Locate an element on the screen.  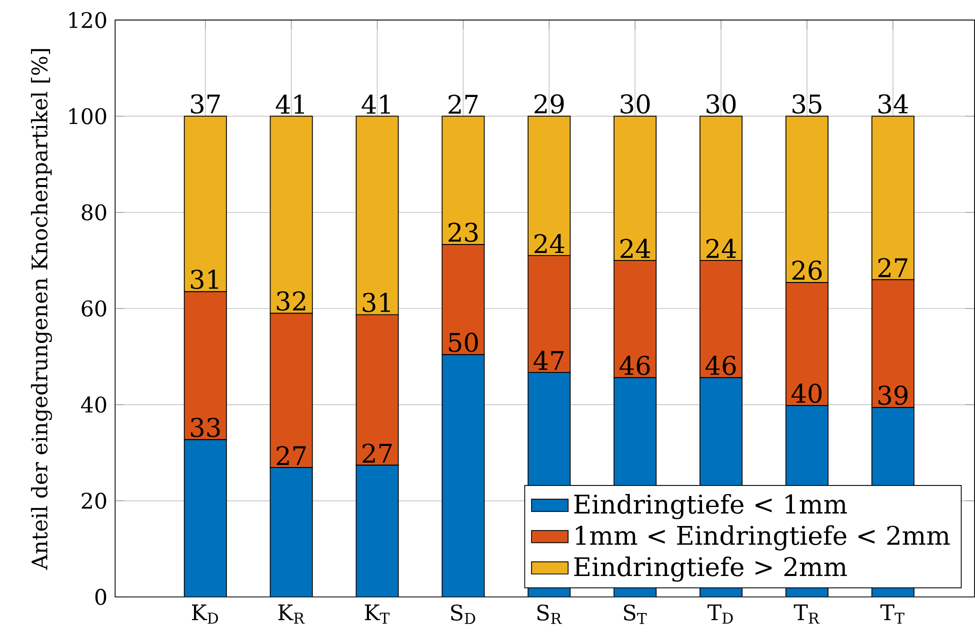
data-label: 35 is located at coordinates (807, 104).